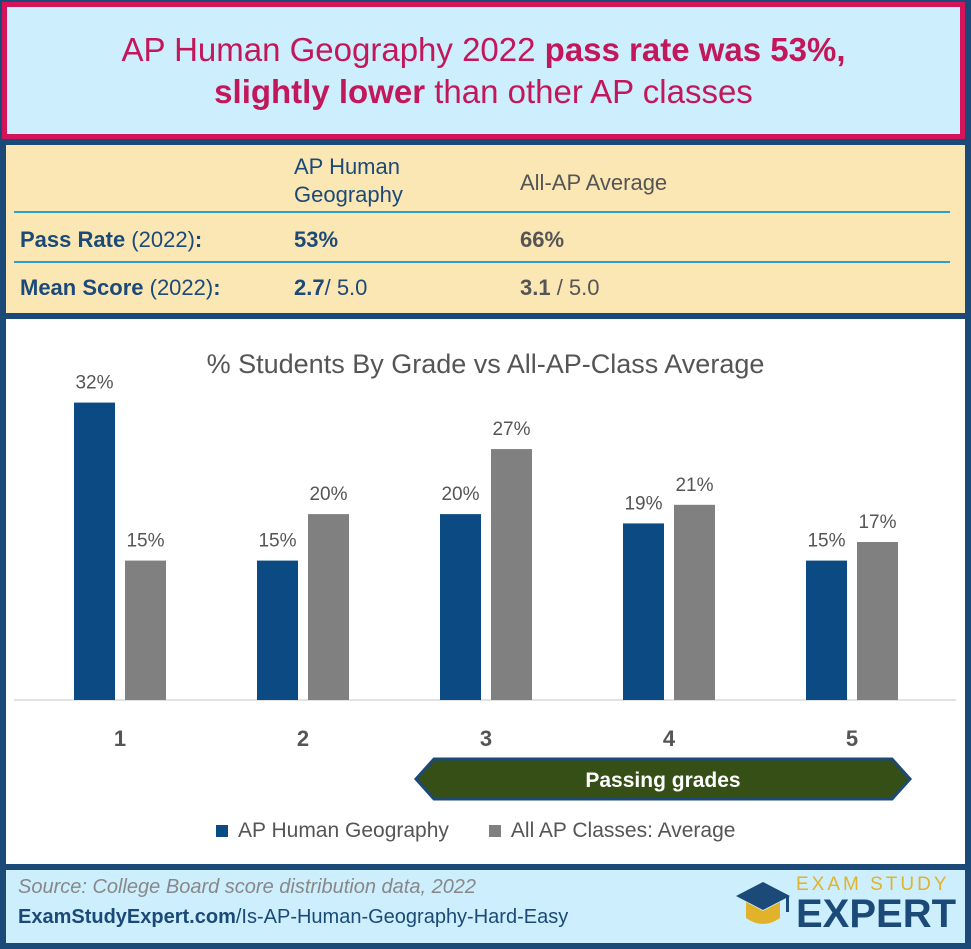  I want to click on x-tick-label-2: 2, so click(303, 738).